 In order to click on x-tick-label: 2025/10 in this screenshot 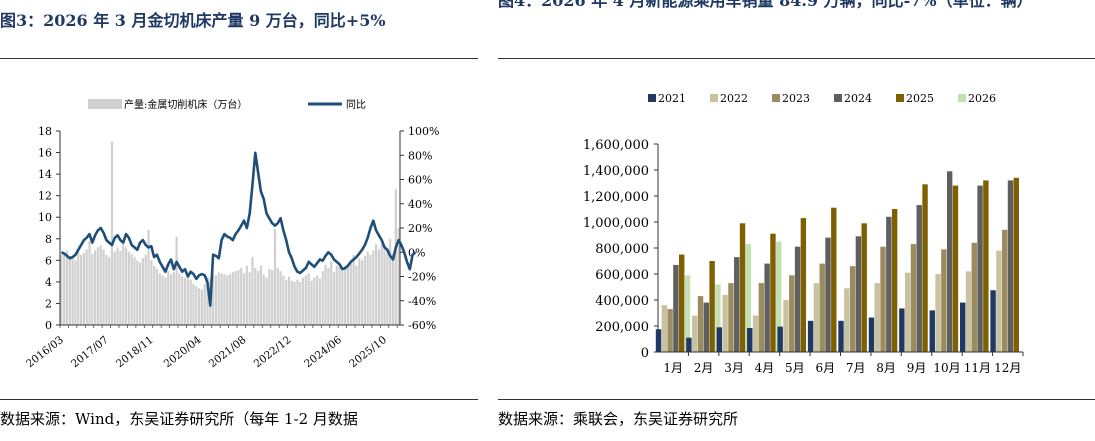, I will do `click(368, 352)`.